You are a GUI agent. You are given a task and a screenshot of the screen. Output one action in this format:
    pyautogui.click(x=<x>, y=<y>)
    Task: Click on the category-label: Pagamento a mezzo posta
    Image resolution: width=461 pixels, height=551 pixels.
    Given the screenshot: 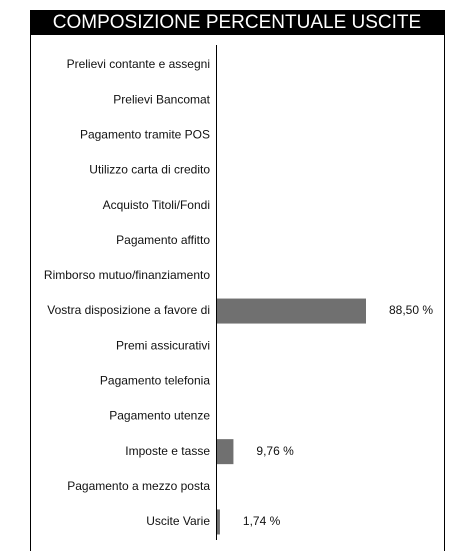 What is the action you would take?
    pyautogui.click(x=138, y=486)
    